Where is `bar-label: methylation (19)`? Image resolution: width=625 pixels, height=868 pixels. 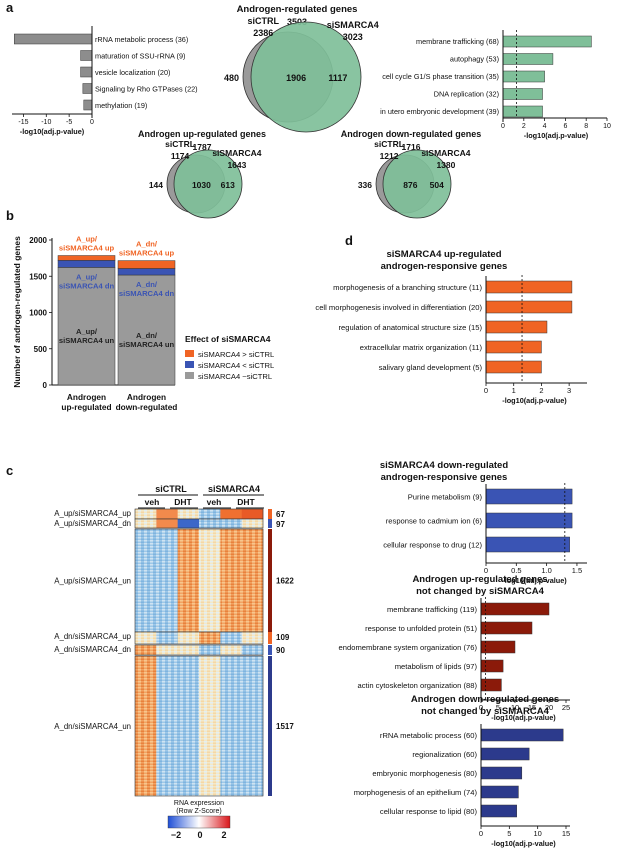 bar-label: methylation (19) is located at coordinates (121, 105).